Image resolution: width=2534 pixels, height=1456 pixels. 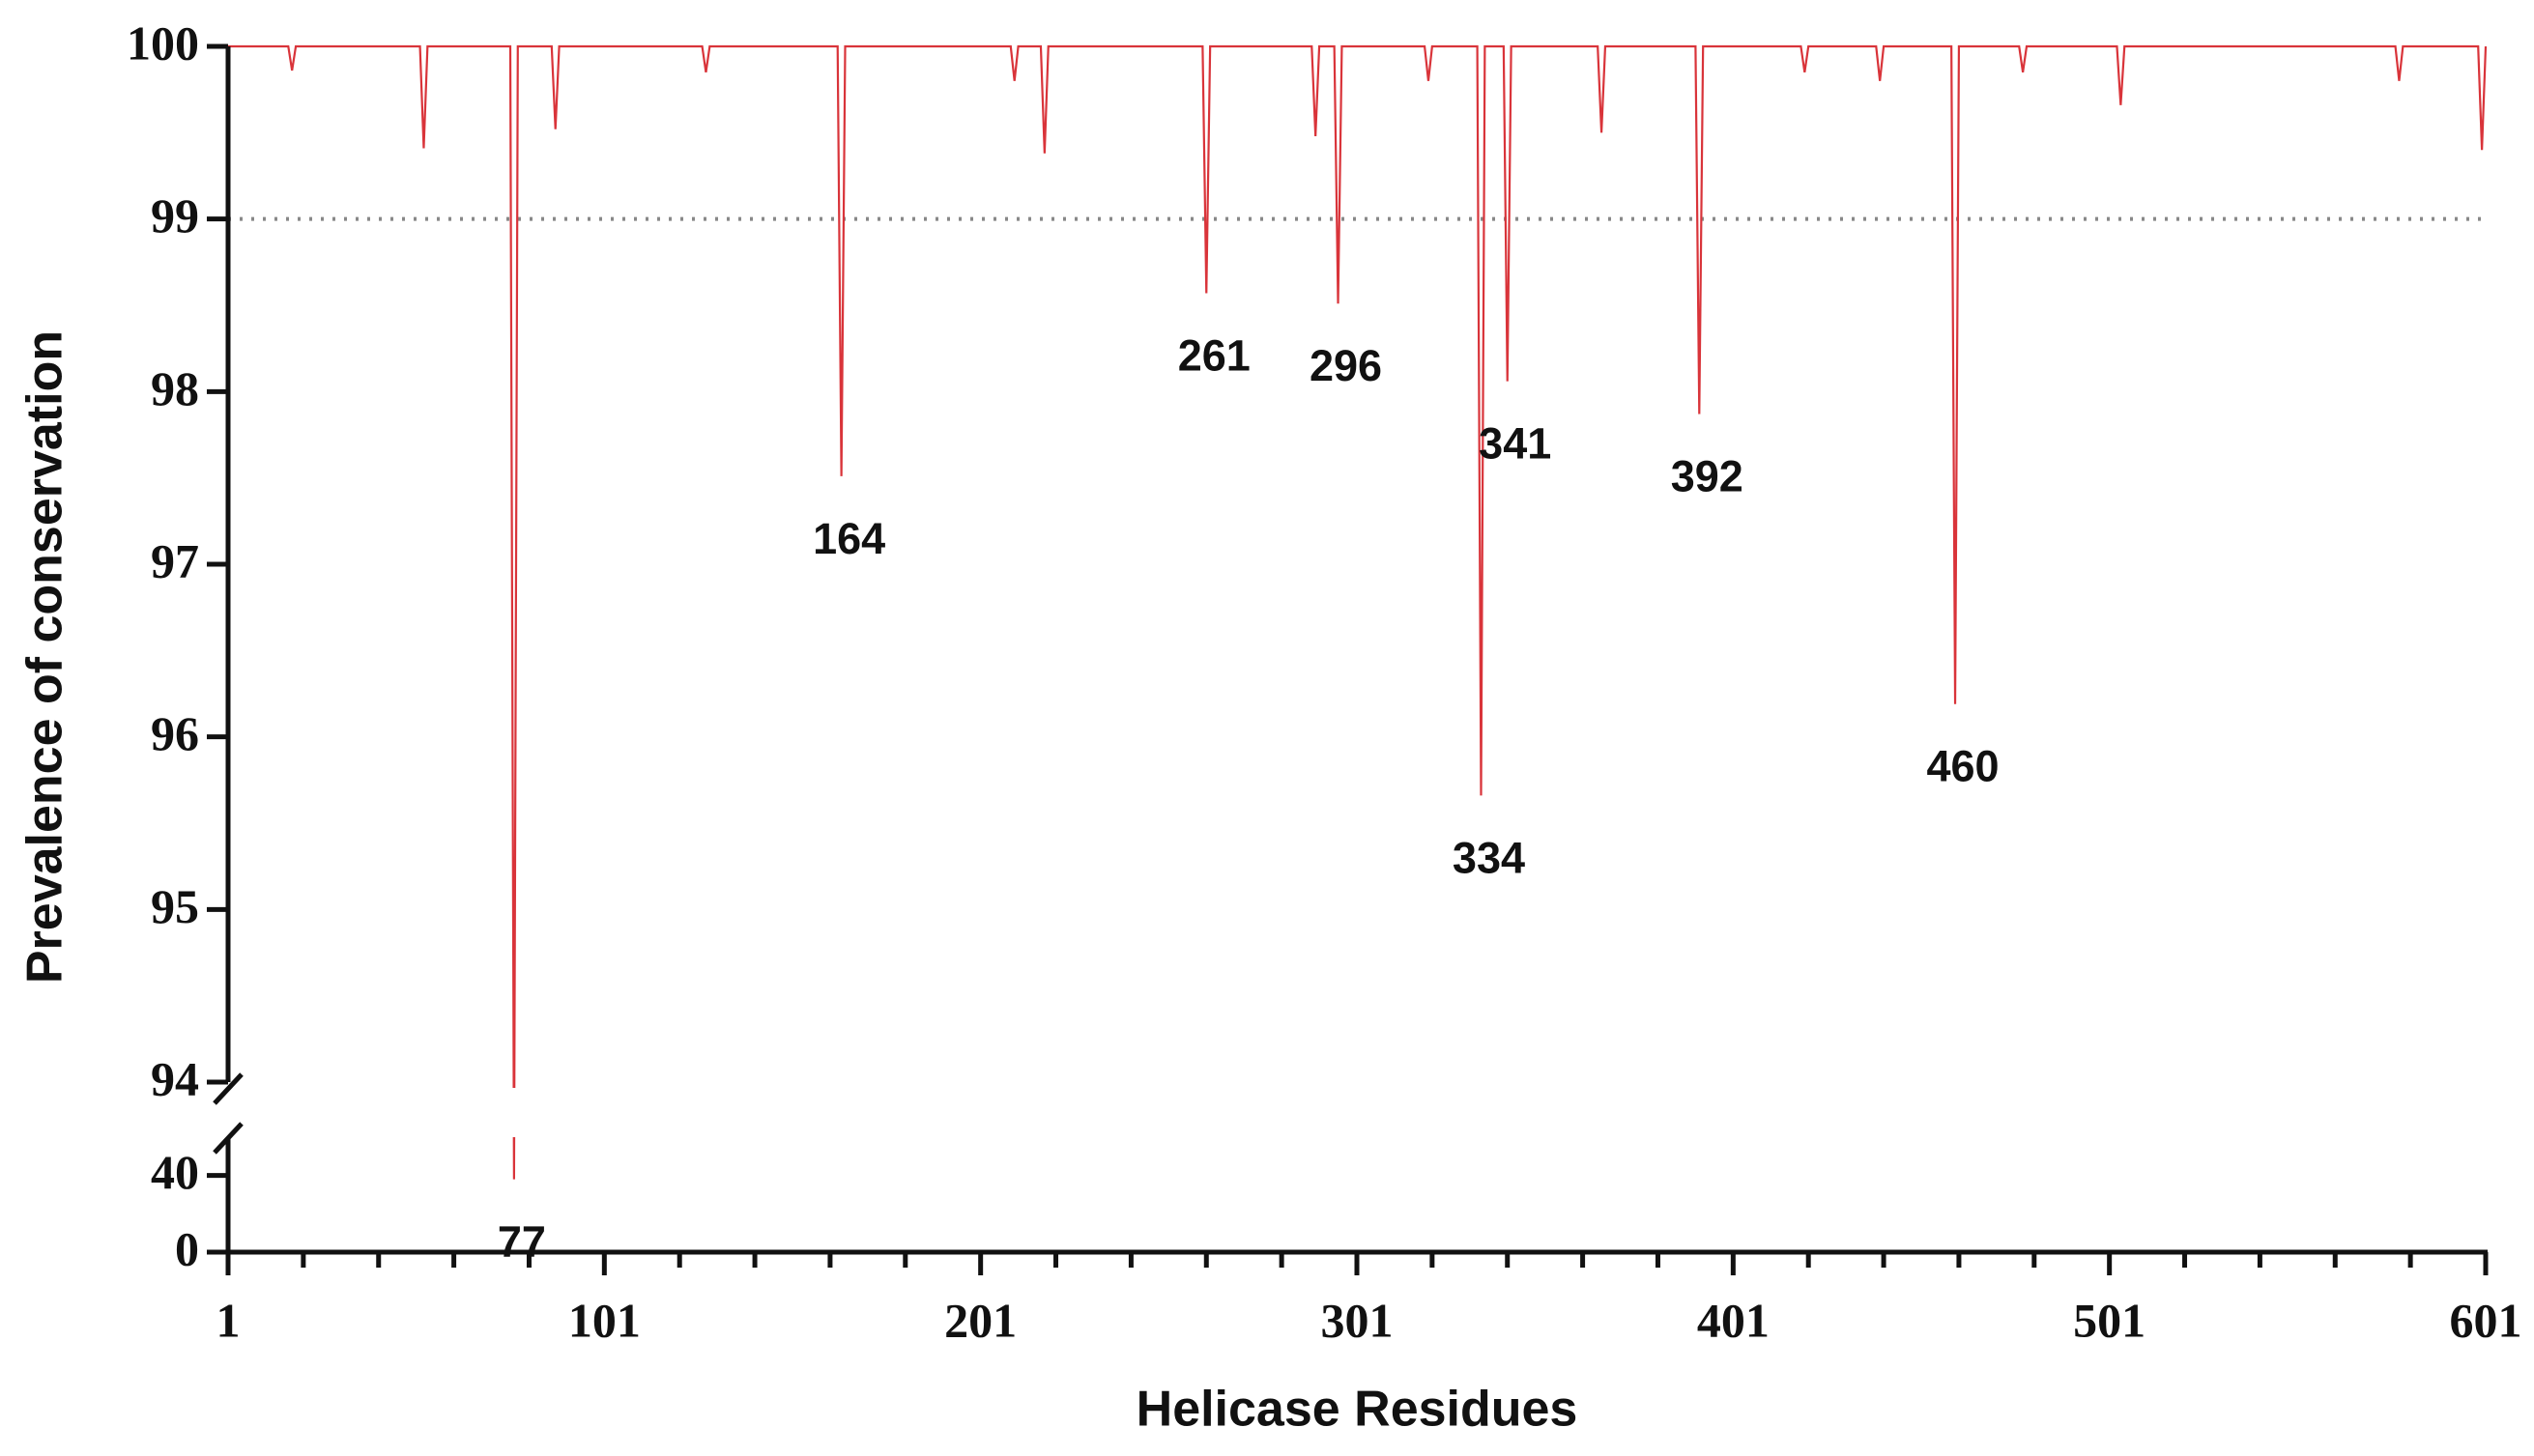 I want to click on x-tick-label: 201, so click(x=980, y=1320).